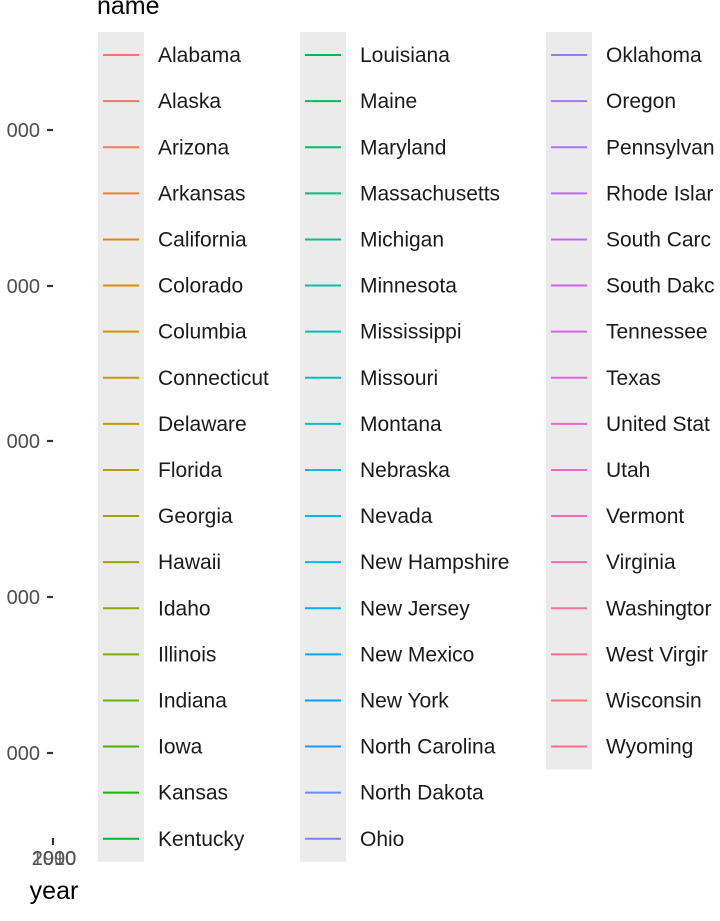 The width and height of the screenshot is (720, 921). I want to click on legend-label: Columbia, so click(202, 332).